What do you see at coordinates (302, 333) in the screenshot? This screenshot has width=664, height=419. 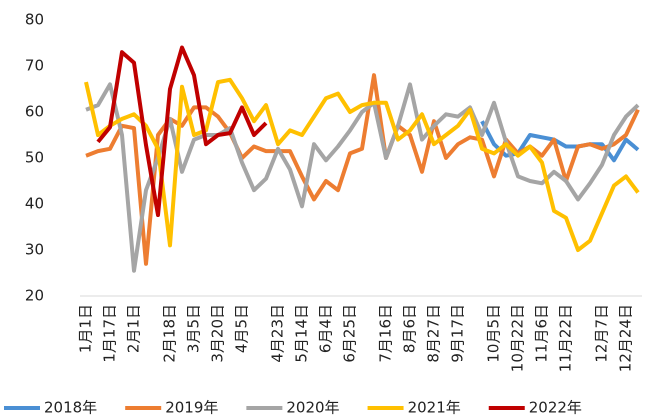 I see `x-tick-label: 5月14日` at bounding box center [302, 333].